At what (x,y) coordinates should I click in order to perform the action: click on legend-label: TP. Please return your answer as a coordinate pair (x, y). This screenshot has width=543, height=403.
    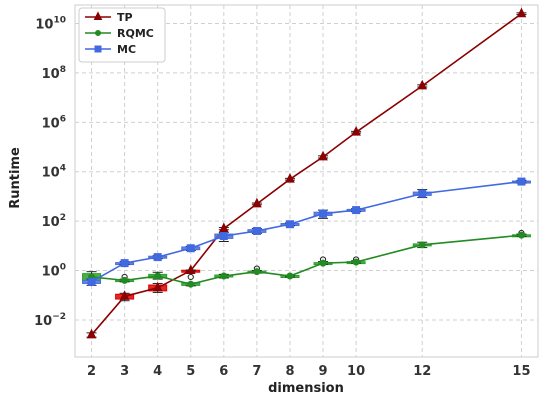
    Looking at the image, I should click on (125, 17).